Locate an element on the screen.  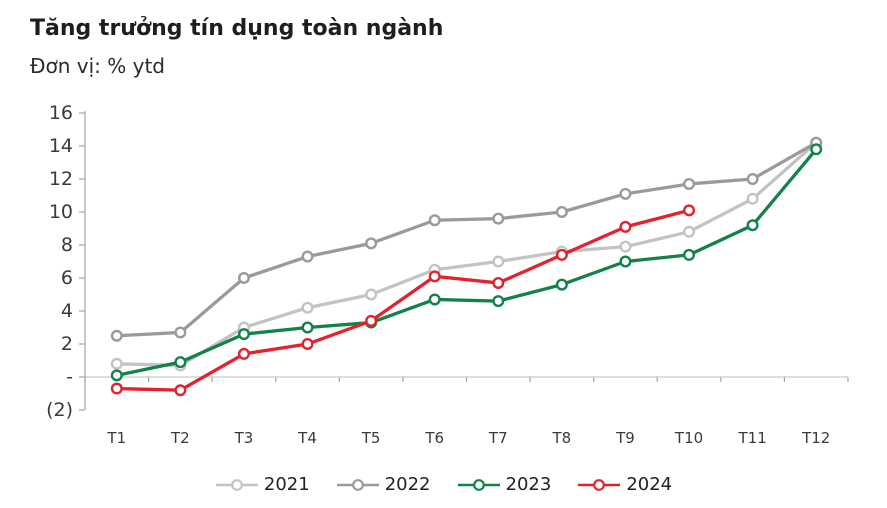
y-tick-label: 4 is located at coordinates (67, 311).